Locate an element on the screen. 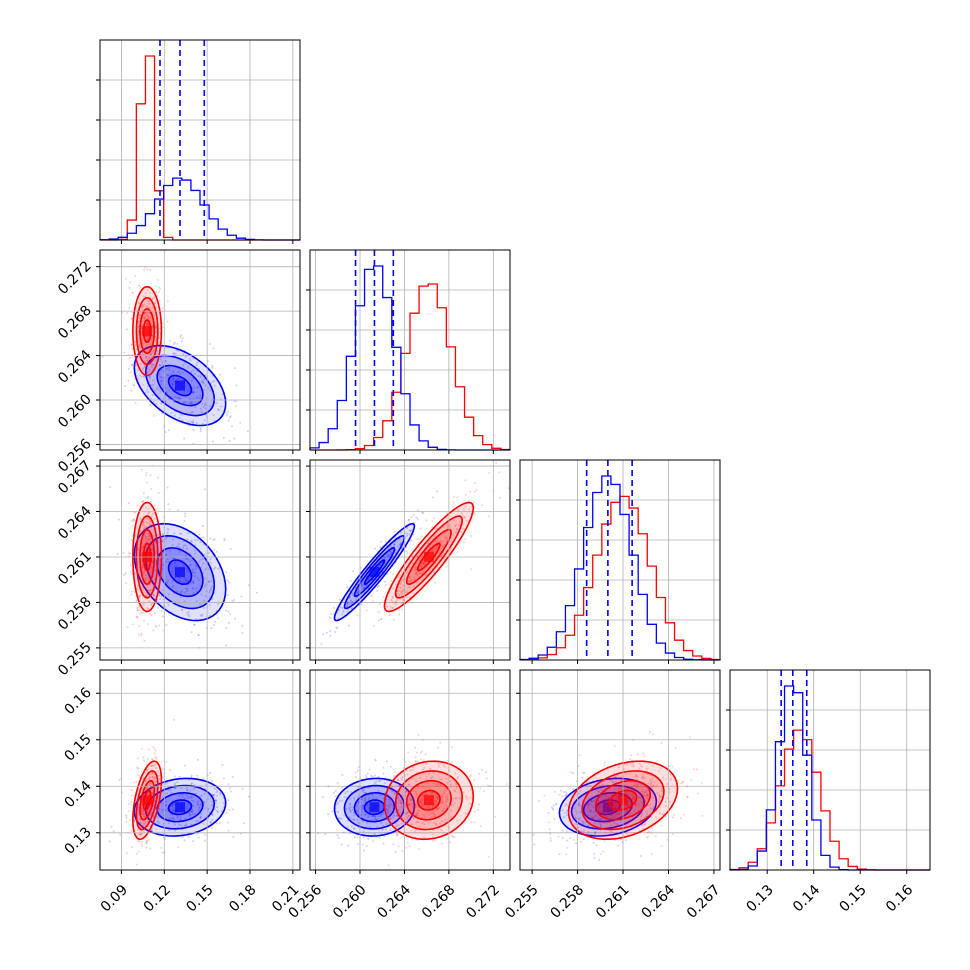 The width and height of the screenshot is (970, 970). histogram-series is located at coordinates (409, 358).